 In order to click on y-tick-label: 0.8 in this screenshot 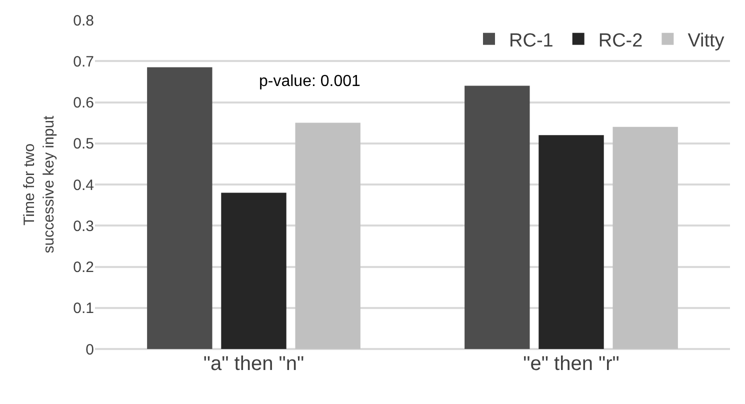, I will do `click(83, 21)`.